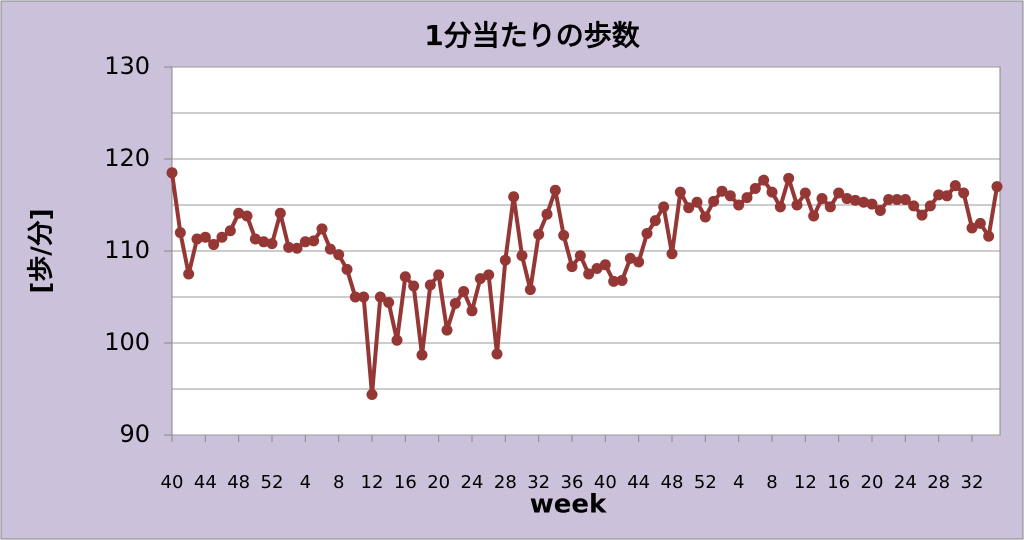 This screenshot has height=540, width=1024. I want to click on x-tick-label: 12, so click(372, 482).